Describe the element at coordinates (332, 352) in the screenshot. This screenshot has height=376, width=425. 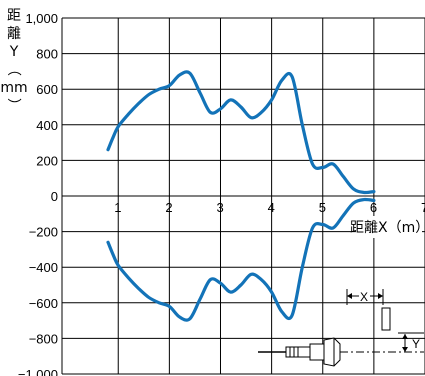
I see `inset-sensor-head` at that location.